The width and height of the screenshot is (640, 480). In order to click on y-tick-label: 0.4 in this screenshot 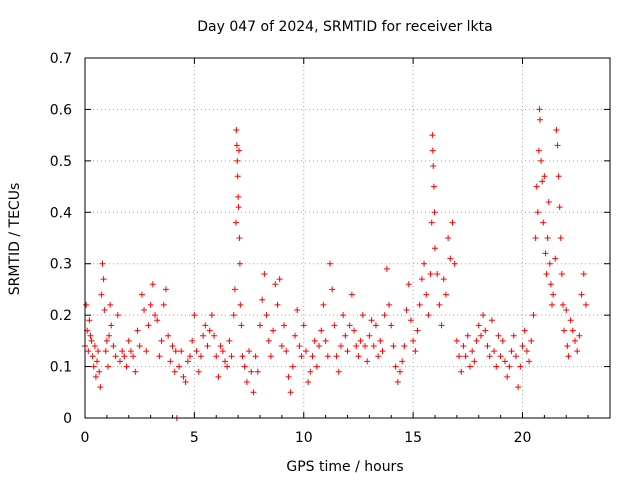, I will do `click(61, 213)`.